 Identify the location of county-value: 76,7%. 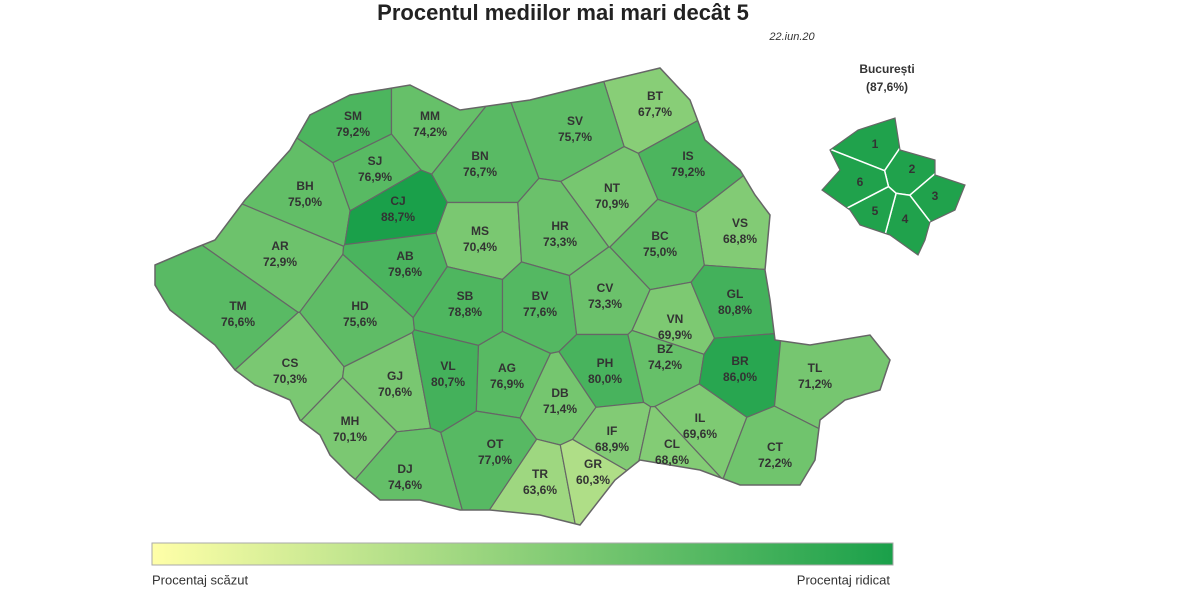
(480, 172).